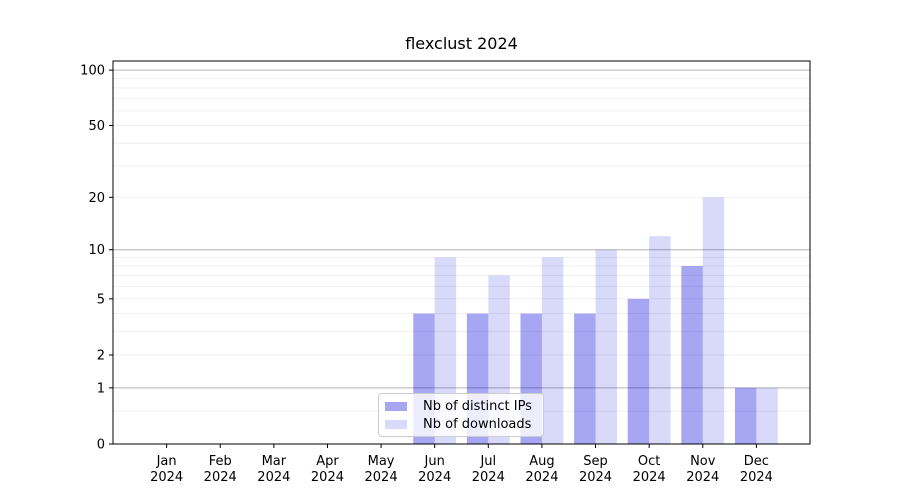 The width and height of the screenshot is (900, 500). Describe the element at coordinates (703, 461) in the screenshot. I see `x-tick-label-month: Nov` at that location.